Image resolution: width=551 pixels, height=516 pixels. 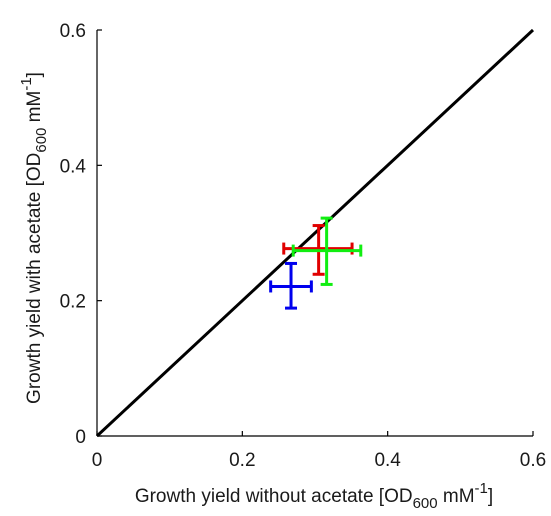 What do you see at coordinates (34, 238) in the screenshot?
I see `y-axis-label: Growth yield with acetate [OD600 mM-1]` at bounding box center [34, 238].